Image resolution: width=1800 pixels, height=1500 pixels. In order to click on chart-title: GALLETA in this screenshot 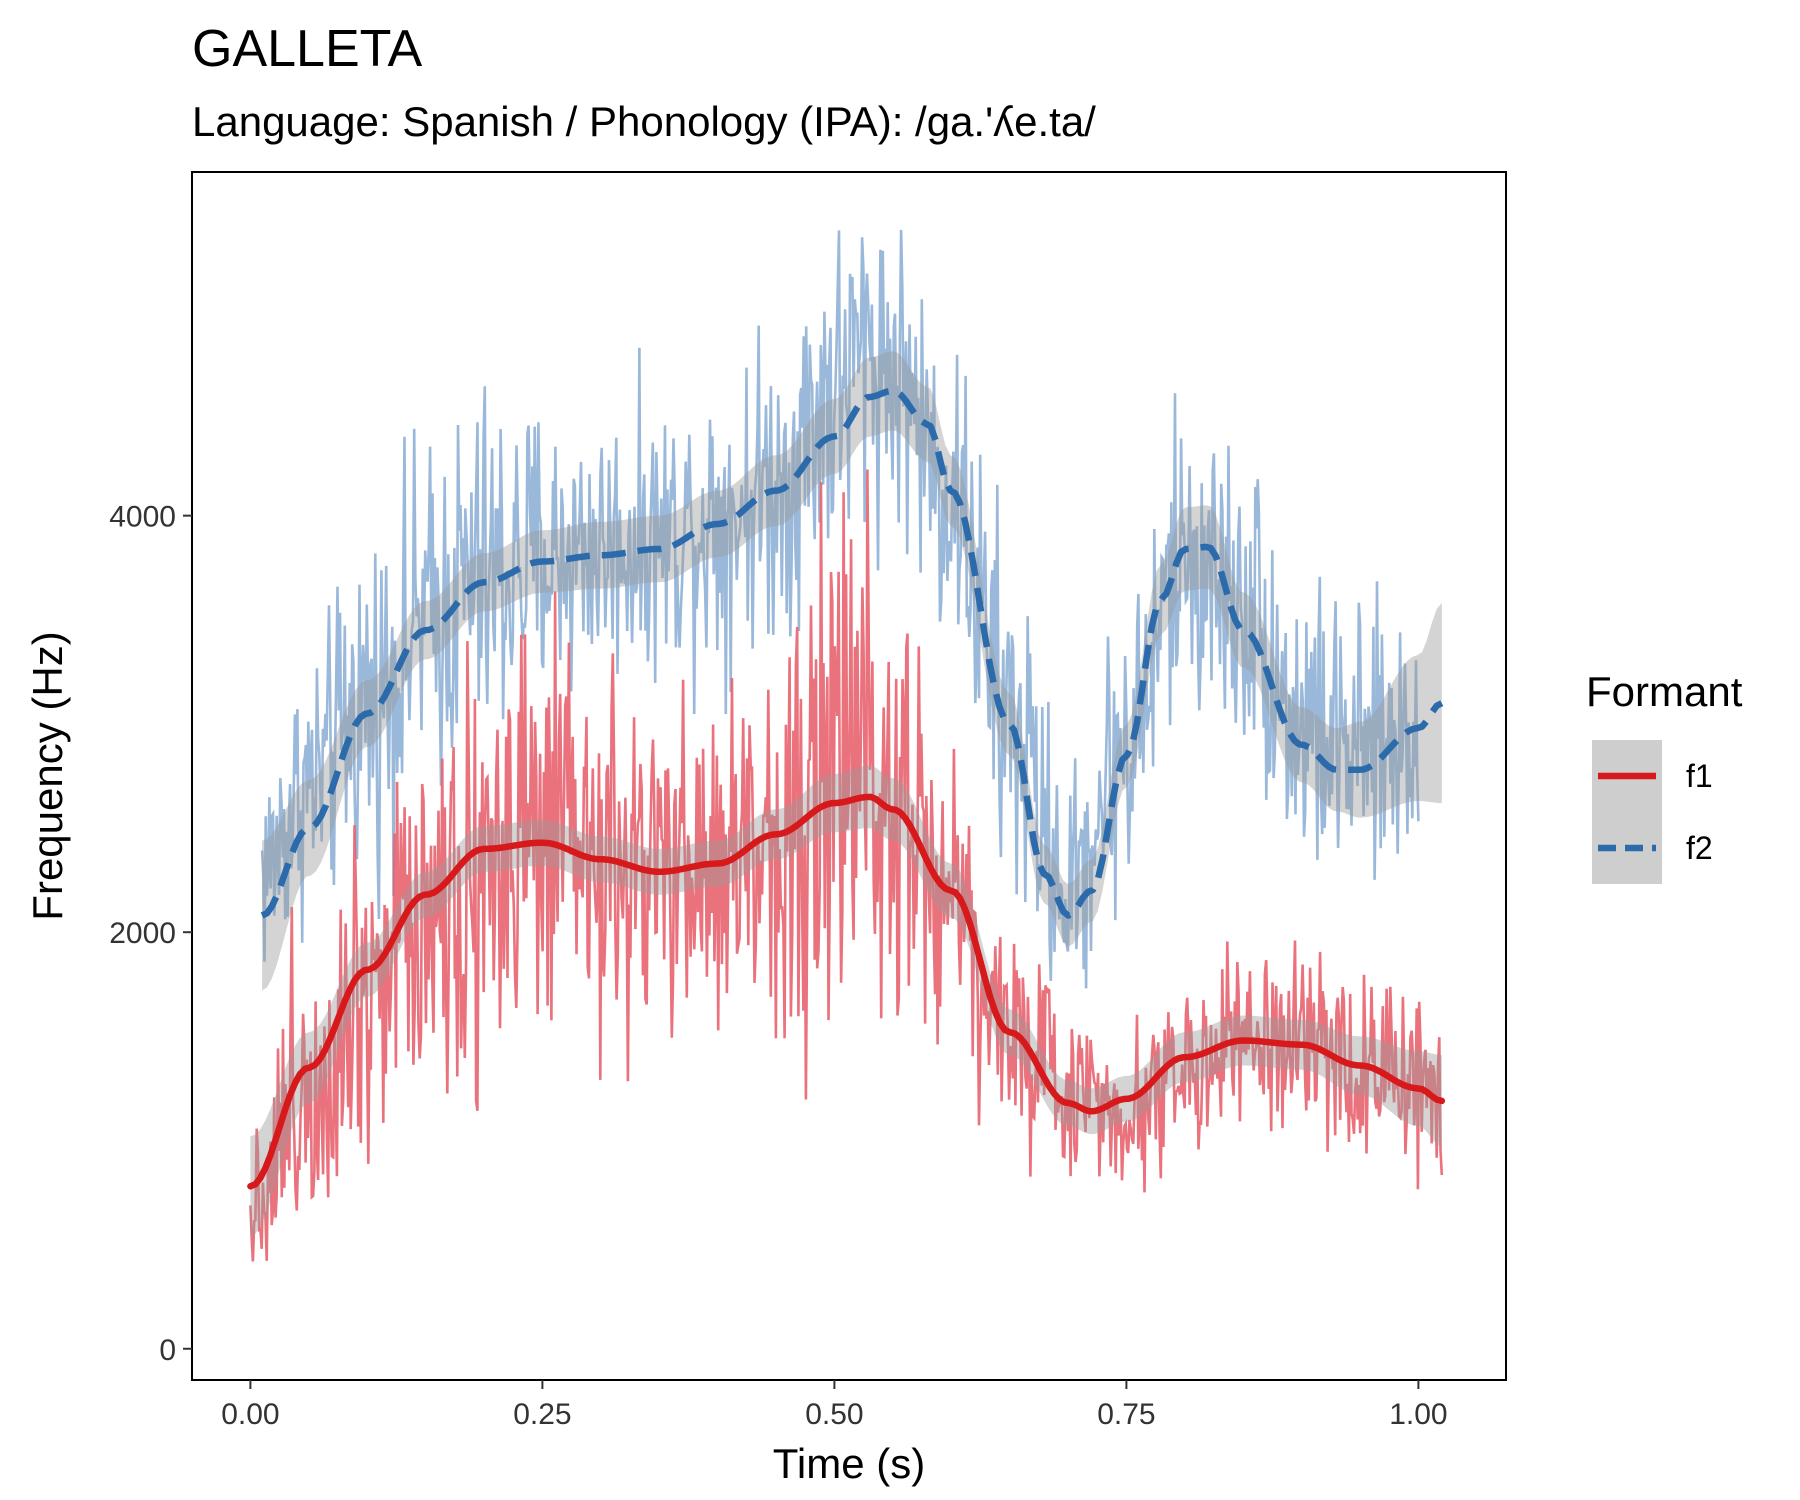, I will do `click(307, 49)`.